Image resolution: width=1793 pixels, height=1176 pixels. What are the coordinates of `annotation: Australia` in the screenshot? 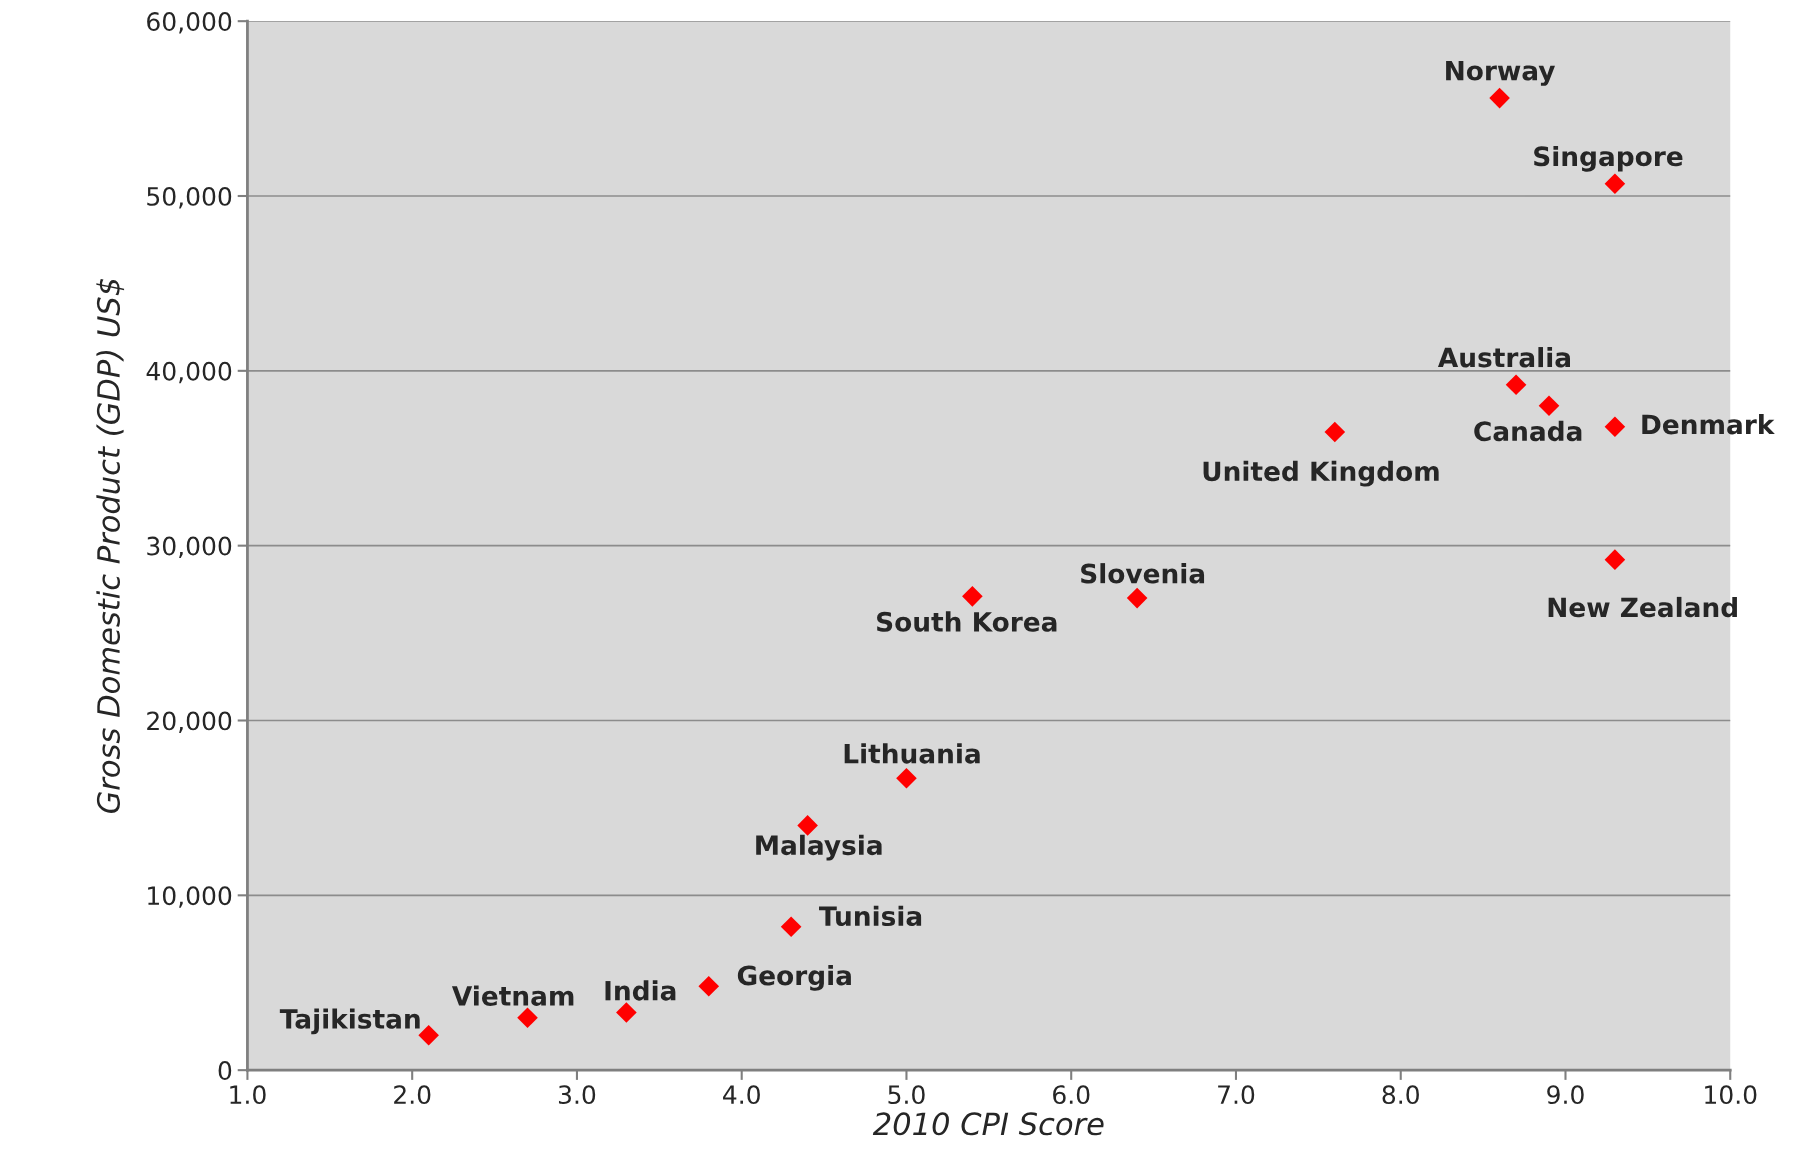 It's located at (1503, 357).